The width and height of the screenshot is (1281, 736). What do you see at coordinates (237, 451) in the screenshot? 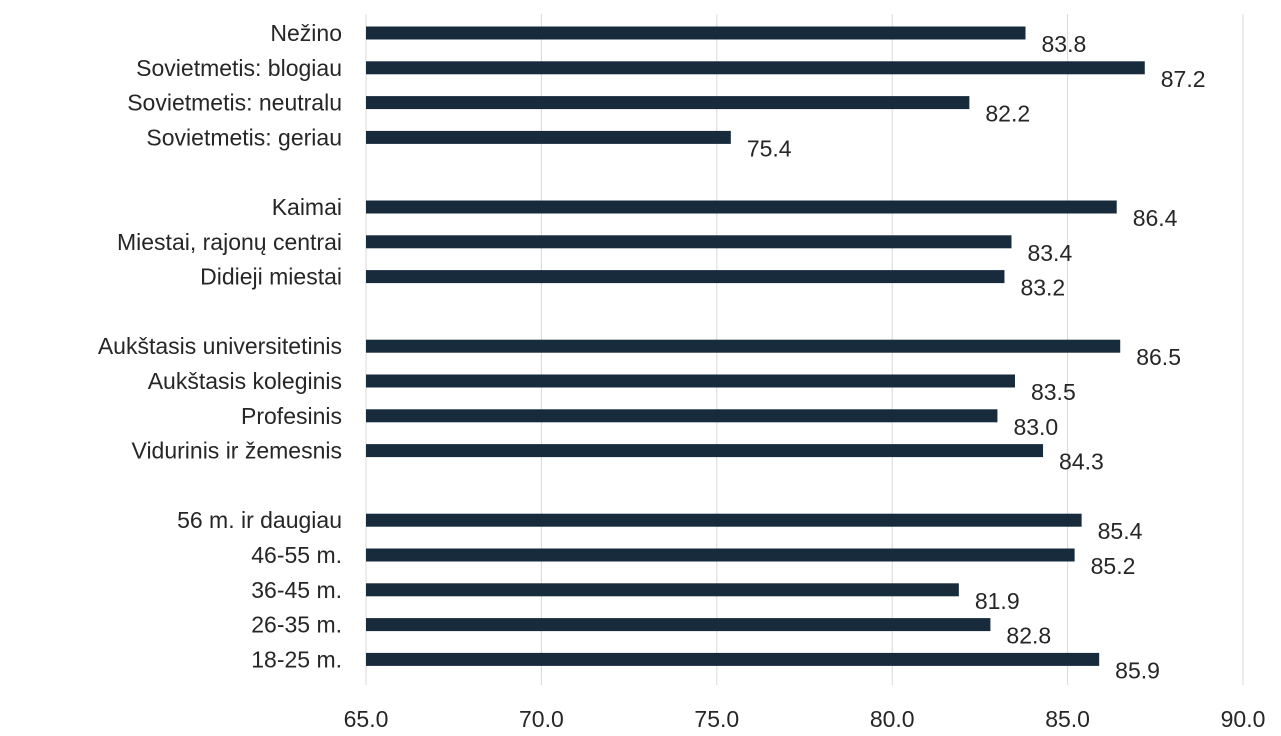
I see `category-label: Vidurinis ir žemesnis` at bounding box center [237, 451].